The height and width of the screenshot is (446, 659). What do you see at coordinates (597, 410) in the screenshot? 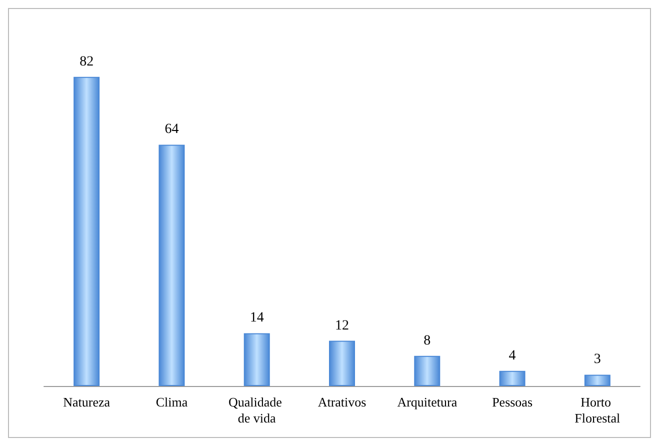
I see `x-tick-label: Horto Florestal` at bounding box center [597, 410].